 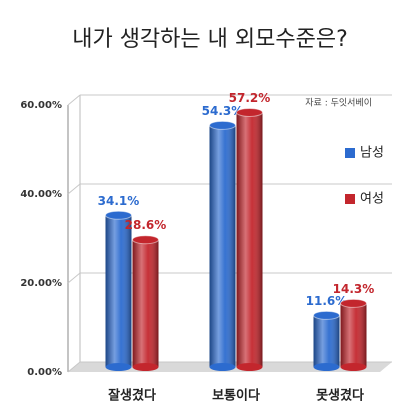 I want to click on legend-label: 남성, so click(x=372, y=153).